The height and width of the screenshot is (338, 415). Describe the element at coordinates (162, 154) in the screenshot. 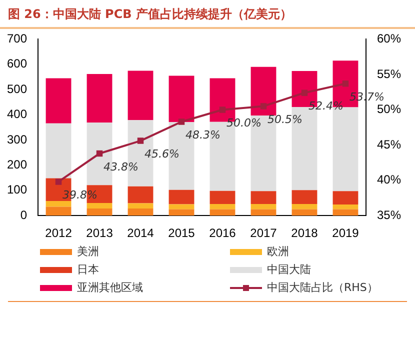

I see `data-label: 45.6%` at that location.